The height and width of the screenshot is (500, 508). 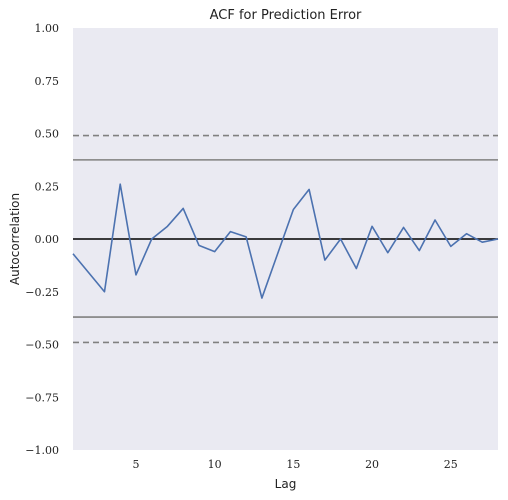 What do you see at coordinates (215, 464) in the screenshot?
I see `x-tick-label: 10` at bounding box center [215, 464].